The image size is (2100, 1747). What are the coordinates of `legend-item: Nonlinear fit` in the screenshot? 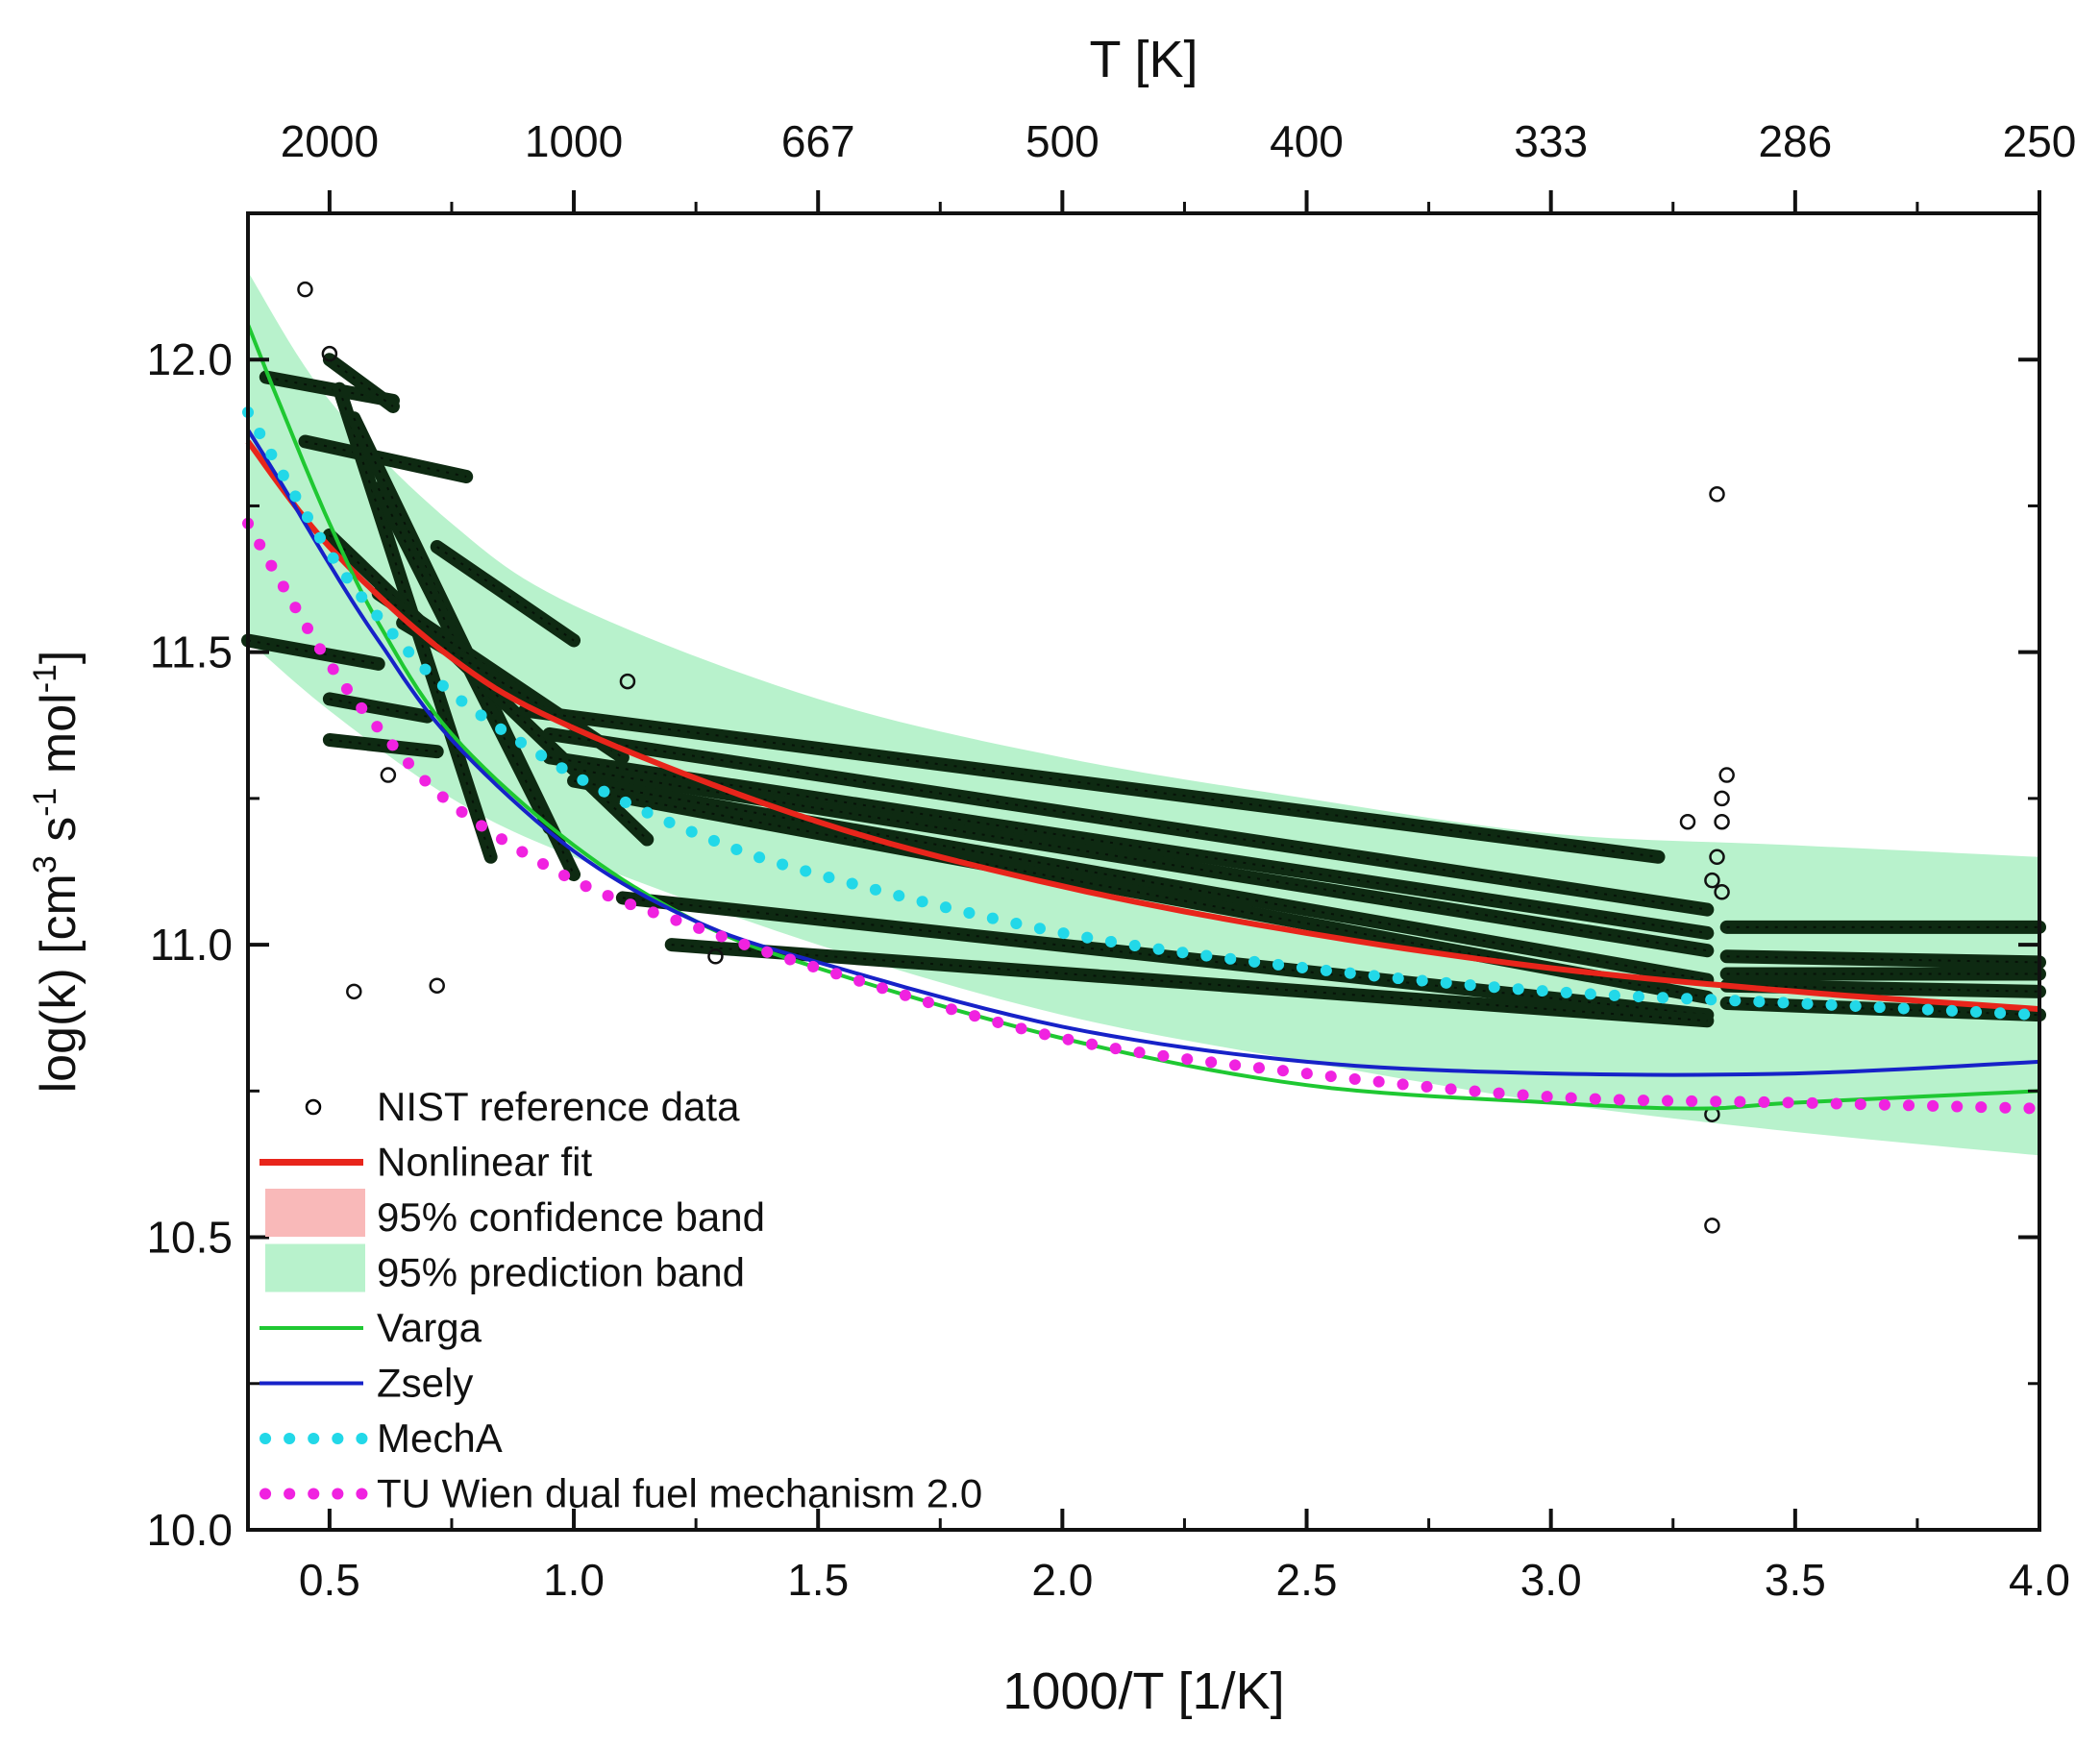 It's located at (426, 1162).